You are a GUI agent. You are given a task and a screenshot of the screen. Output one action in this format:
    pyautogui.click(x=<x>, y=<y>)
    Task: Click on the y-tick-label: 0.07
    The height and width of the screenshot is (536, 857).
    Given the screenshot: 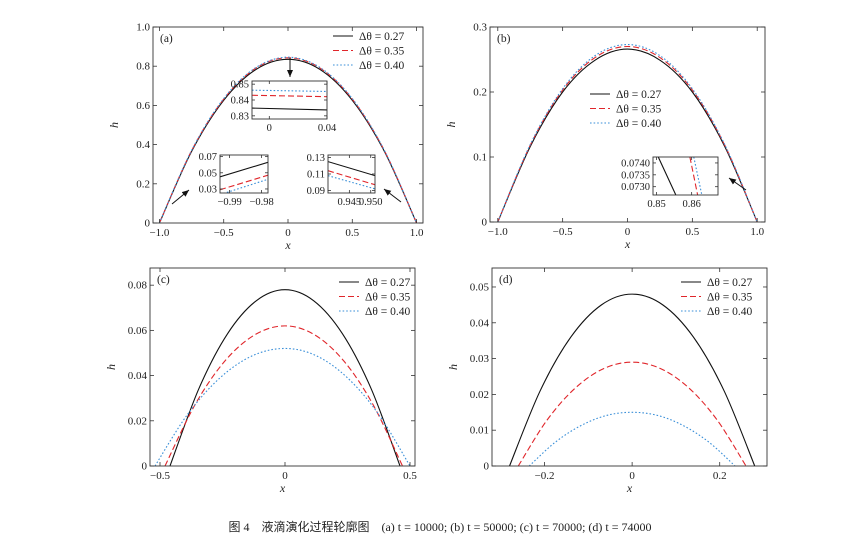 What is the action you would take?
    pyautogui.click(x=208, y=157)
    